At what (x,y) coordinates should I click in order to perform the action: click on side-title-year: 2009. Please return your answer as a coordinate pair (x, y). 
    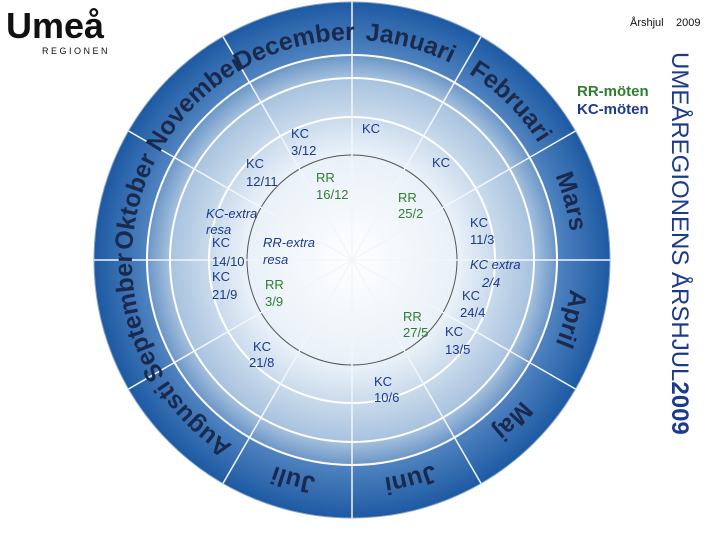
    Looking at the image, I should click on (679, 407).